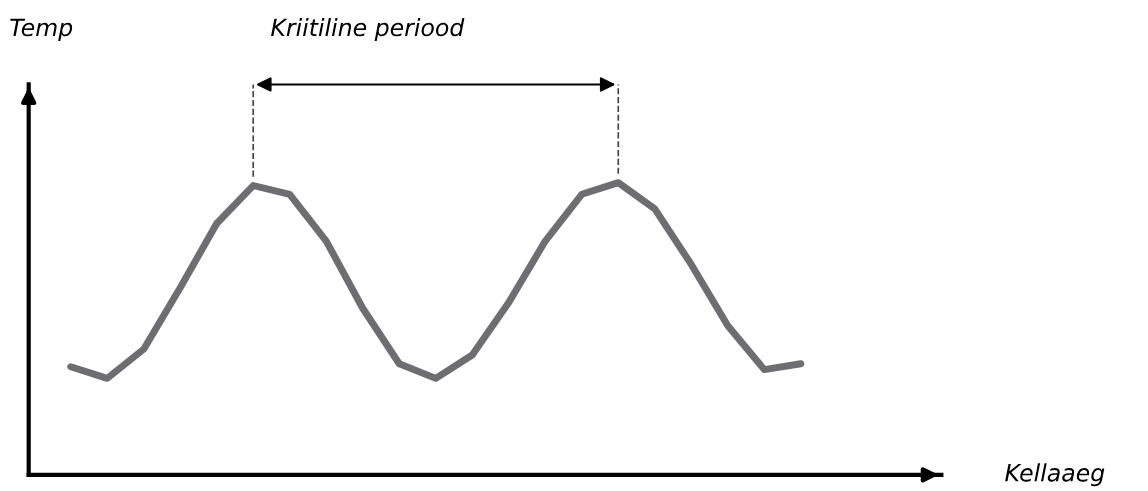 The image size is (1148, 491). I want to click on text: Kriitiline periood, so click(368, 29).